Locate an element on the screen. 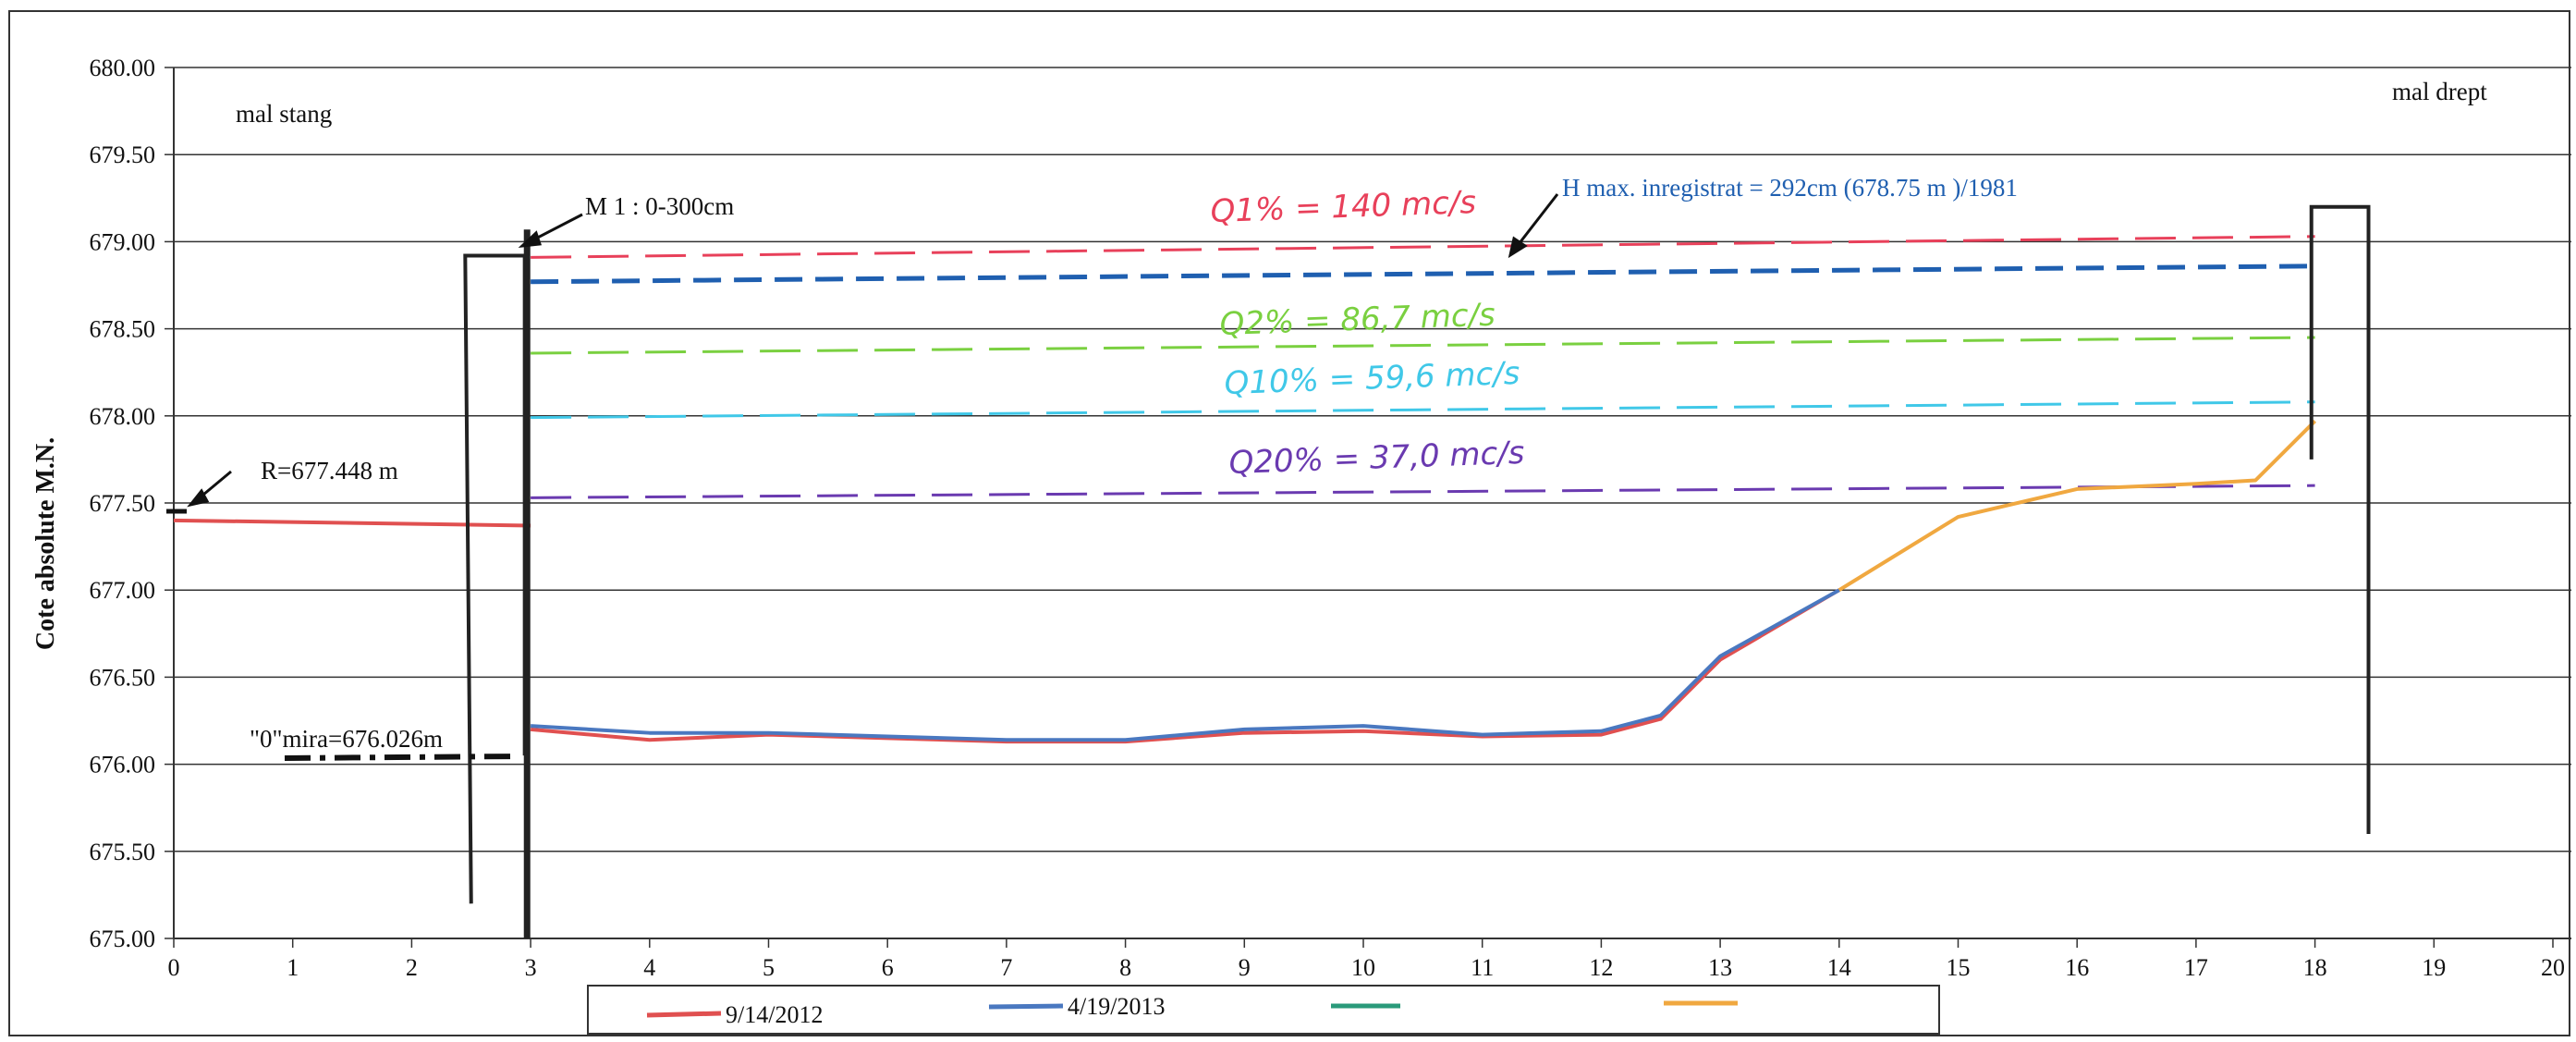 The width and height of the screenshot is (2576, 1042). legend-box is located at coordinates (1263, 1010).